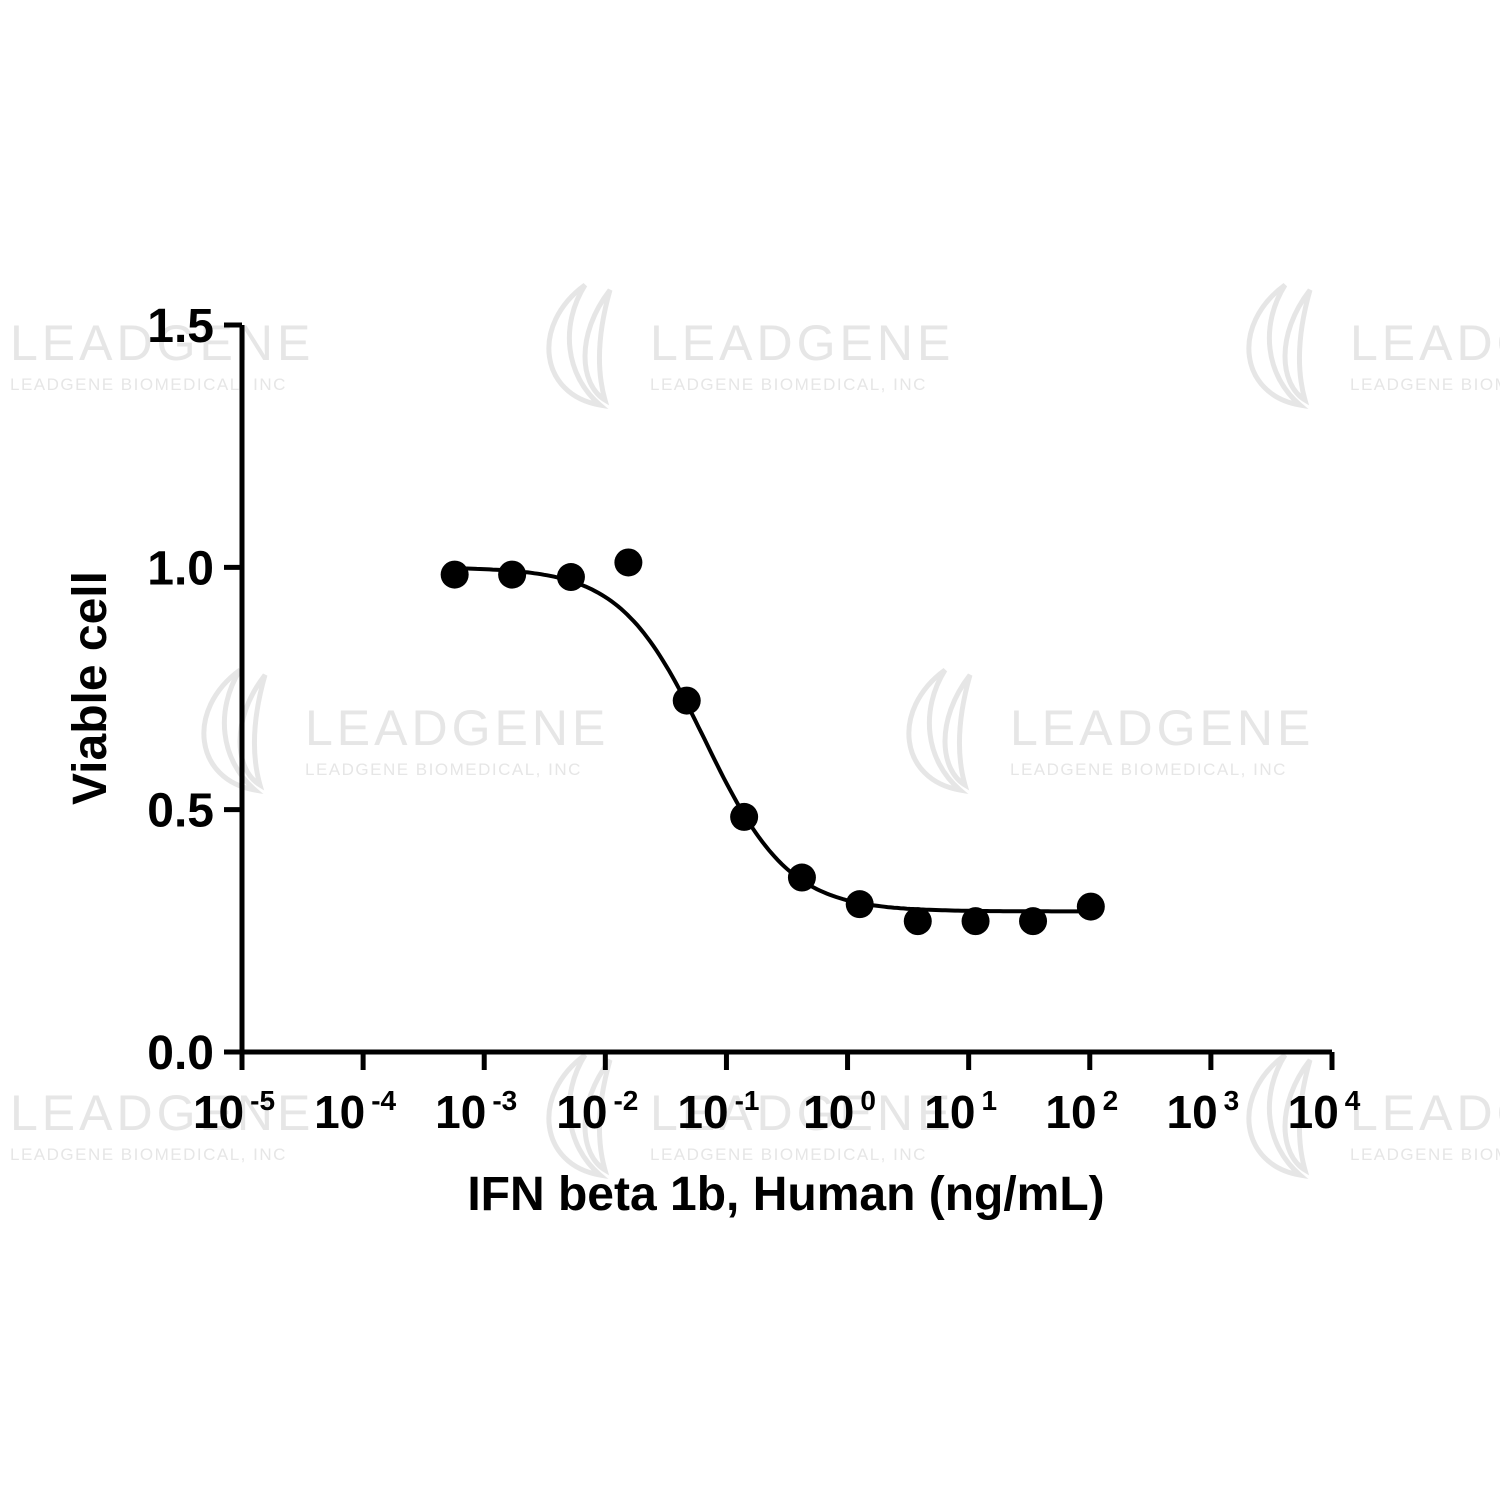 Image resolution: width=1500 pixels, height=1500 pixels. What do you see at coordinates (234, 1111) in the screenshot?
I see `x-tick-label: 10 -5` at bounding box center [234, 1111].